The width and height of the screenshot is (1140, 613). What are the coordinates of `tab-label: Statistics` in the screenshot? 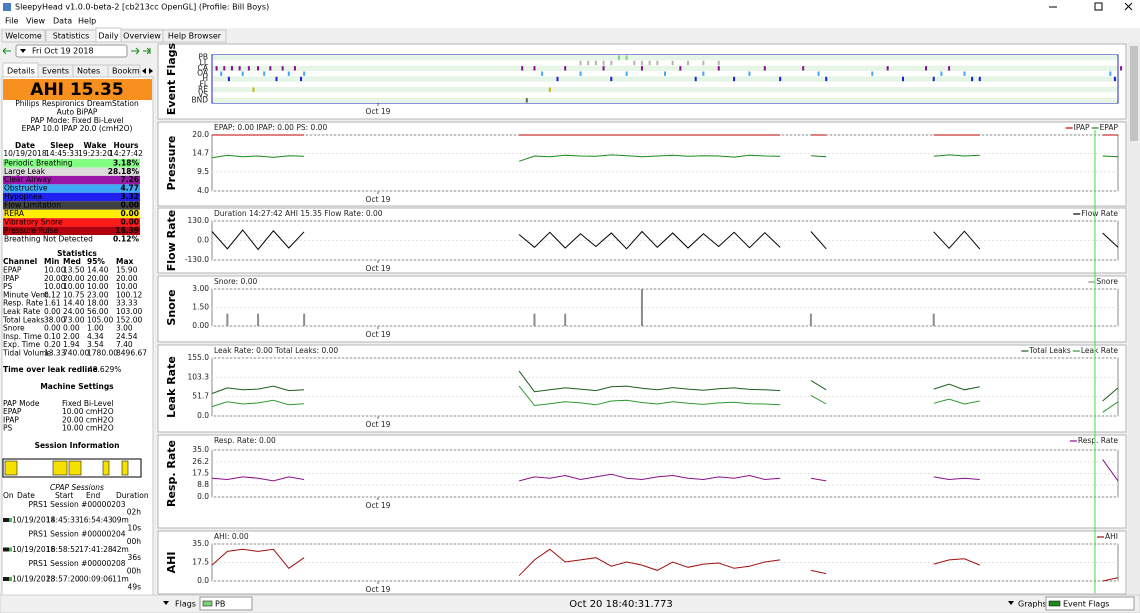 It's located at (71, 36).